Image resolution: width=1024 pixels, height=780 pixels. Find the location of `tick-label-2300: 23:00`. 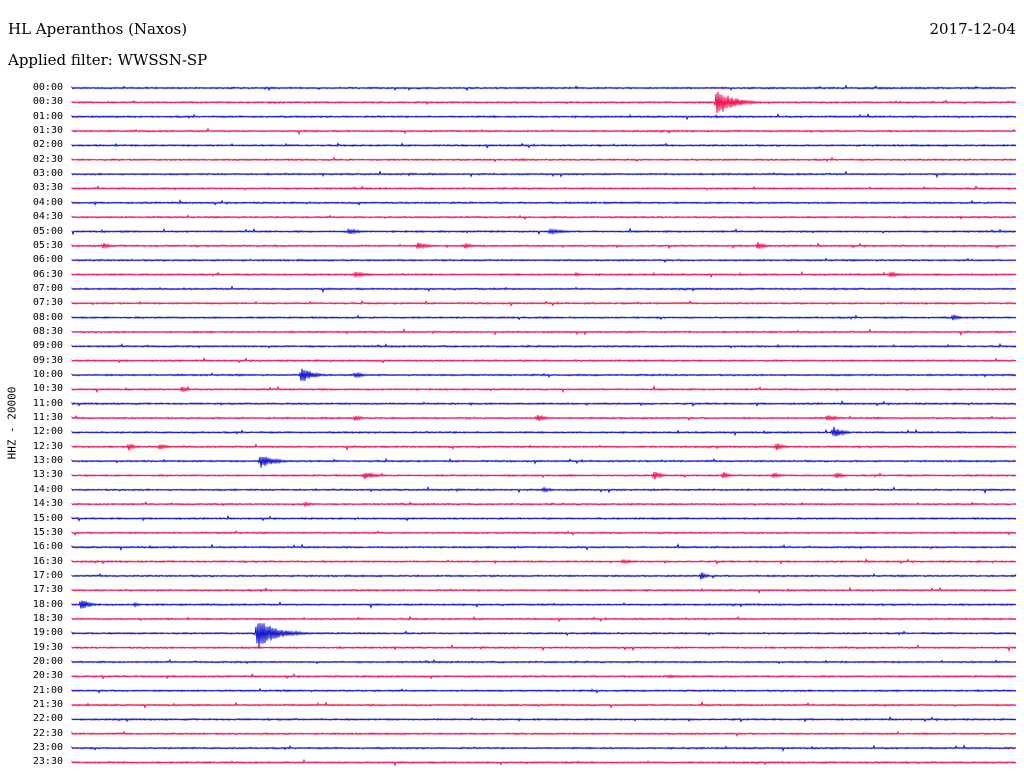

tick-label-2300: 23:00 is located at coordinates (47, 748).